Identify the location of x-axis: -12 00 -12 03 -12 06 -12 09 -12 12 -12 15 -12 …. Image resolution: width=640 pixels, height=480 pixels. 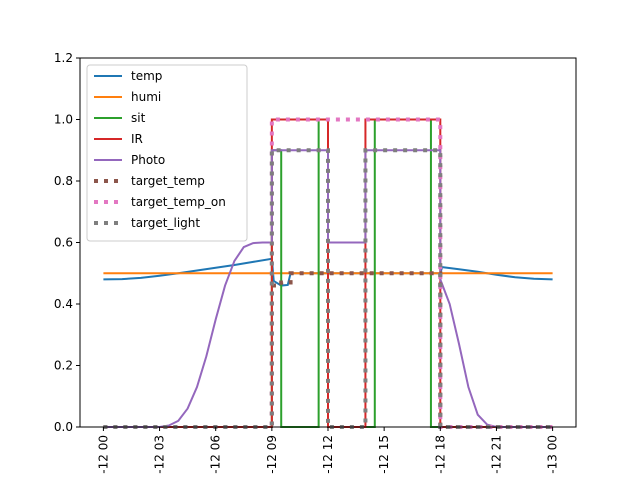
(328, 450).